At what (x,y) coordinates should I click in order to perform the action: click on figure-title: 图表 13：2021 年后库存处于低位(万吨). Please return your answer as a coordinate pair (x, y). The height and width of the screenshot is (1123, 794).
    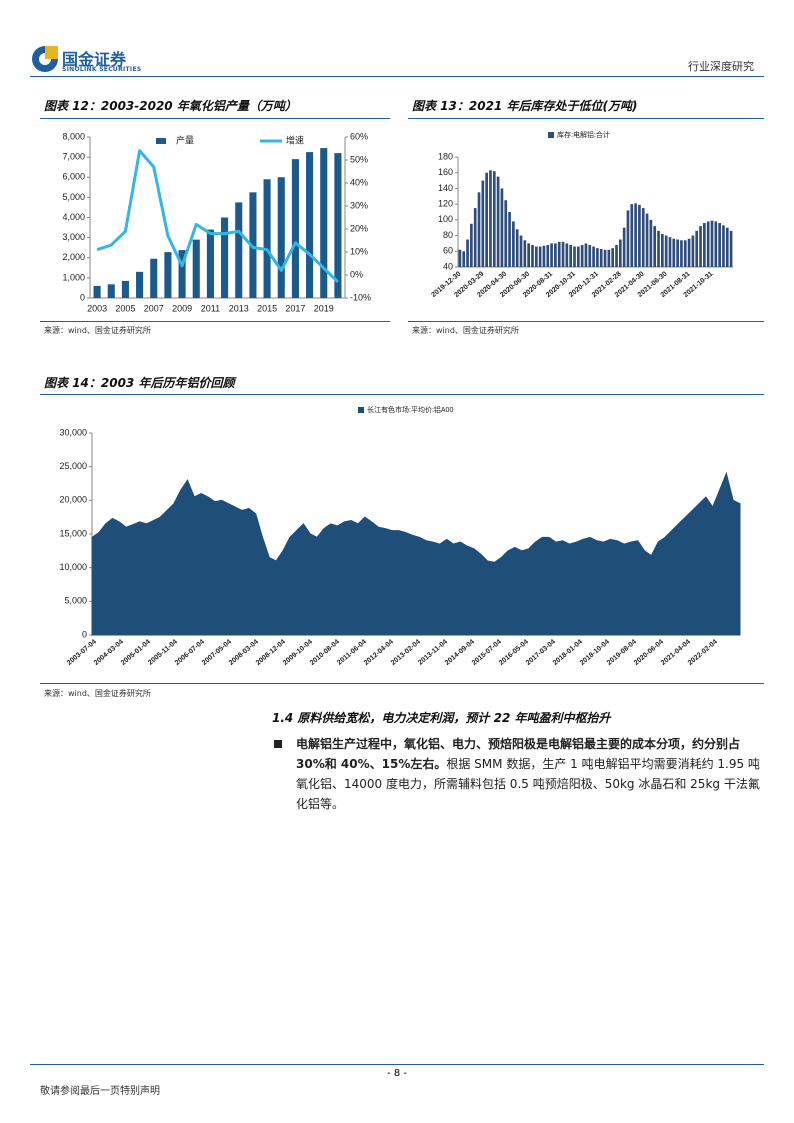
    Looking at the image, I should click on (525, 106).